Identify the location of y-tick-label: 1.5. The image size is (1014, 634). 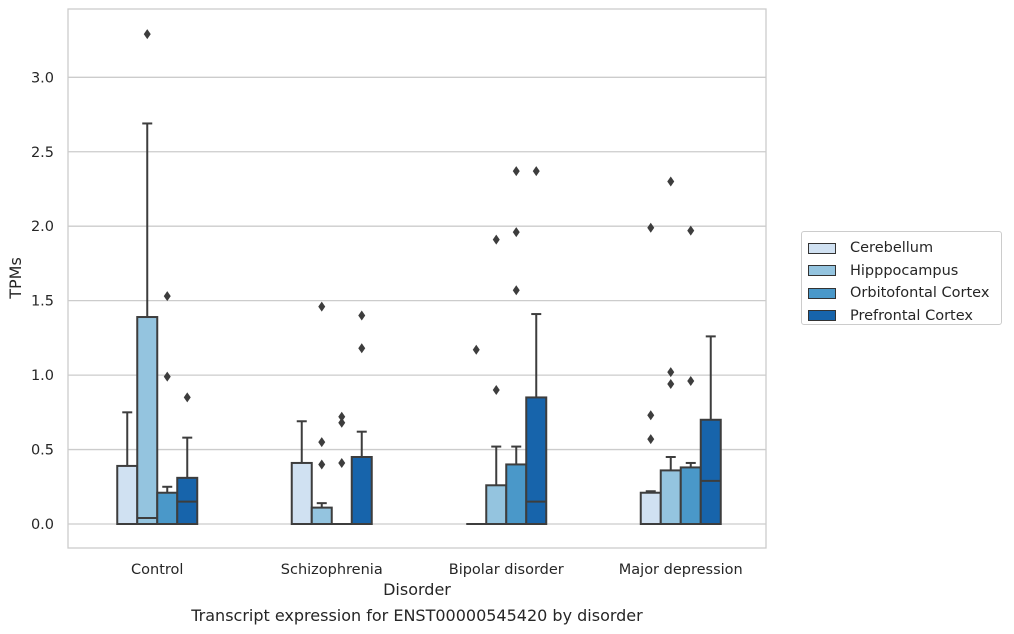
(42, 302).